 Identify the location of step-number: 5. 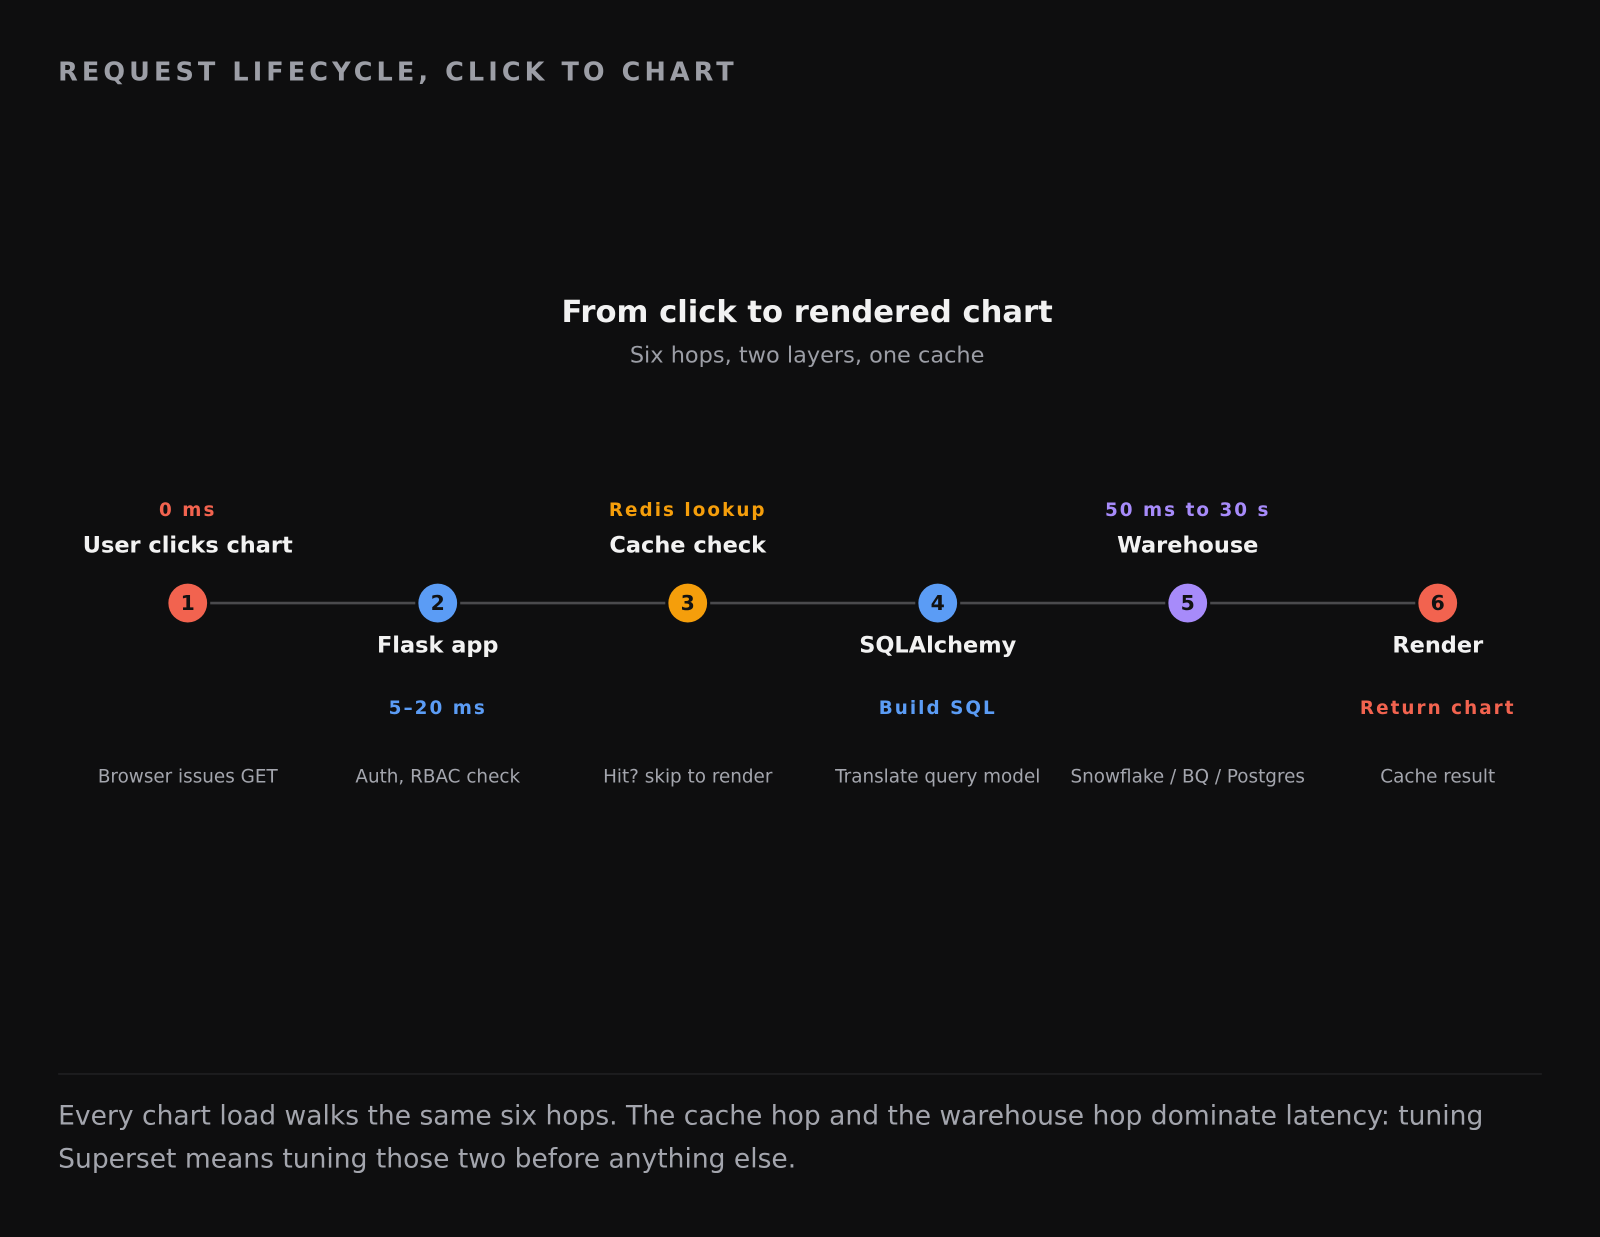
(1188, 603).